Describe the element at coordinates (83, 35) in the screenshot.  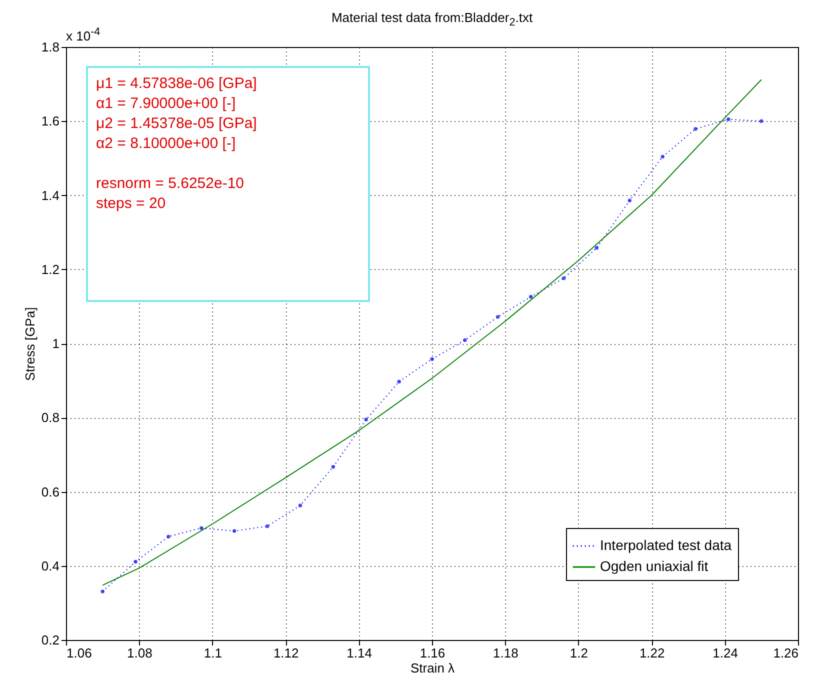
I see `text: x 10$^{-4}$` at that location.